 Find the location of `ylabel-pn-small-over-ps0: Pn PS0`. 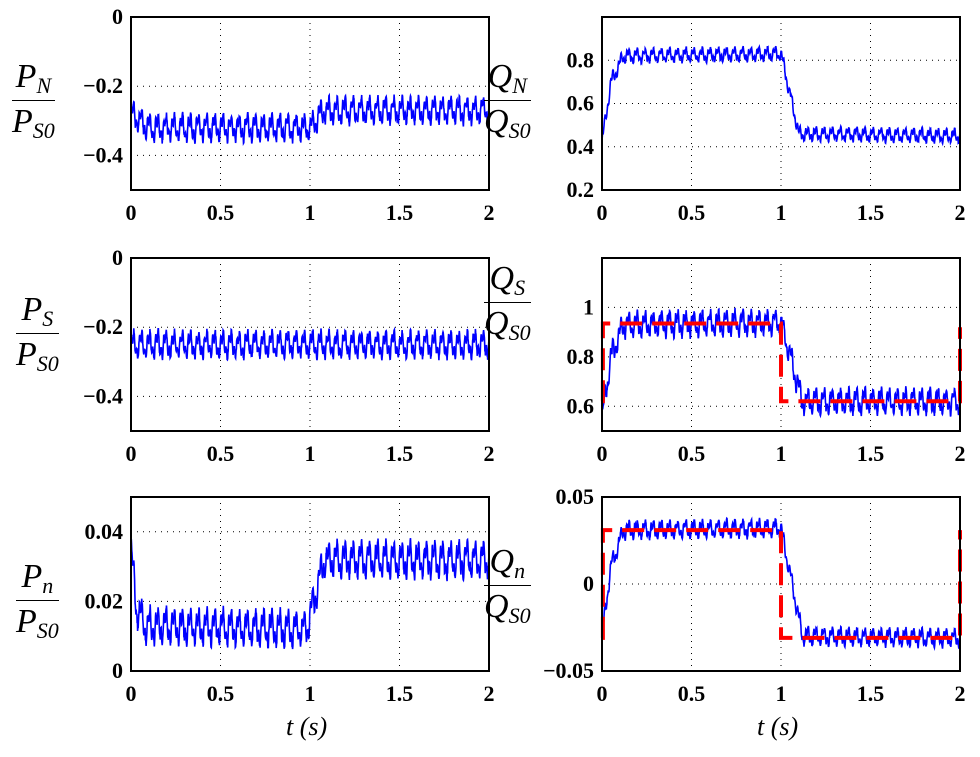

ylabel-pn-small-over-ps0: Pn PS0 is located at coordinates (37, 600).